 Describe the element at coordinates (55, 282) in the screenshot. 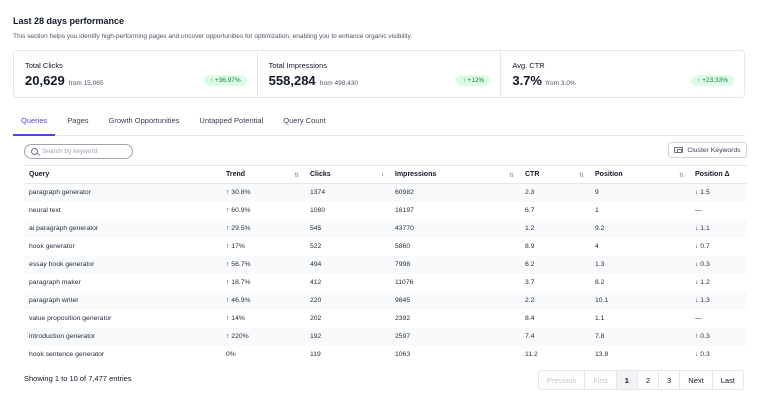

I see `cell-query: paragraph maker` at that location.